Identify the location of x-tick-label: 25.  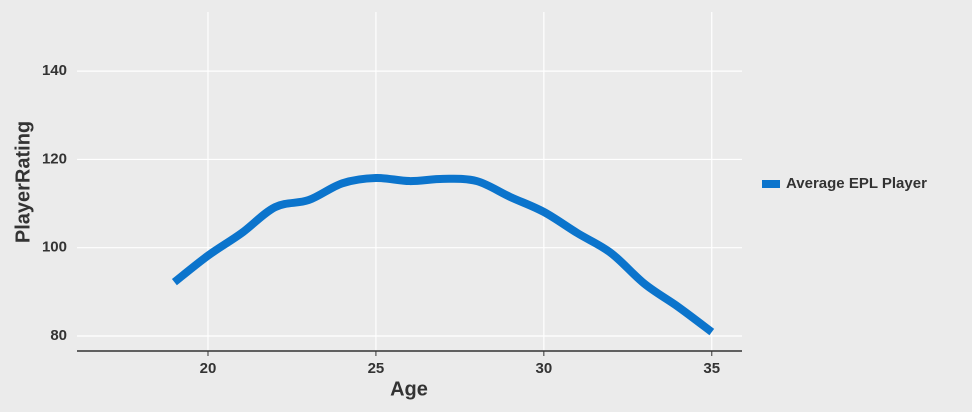
(376, 368).